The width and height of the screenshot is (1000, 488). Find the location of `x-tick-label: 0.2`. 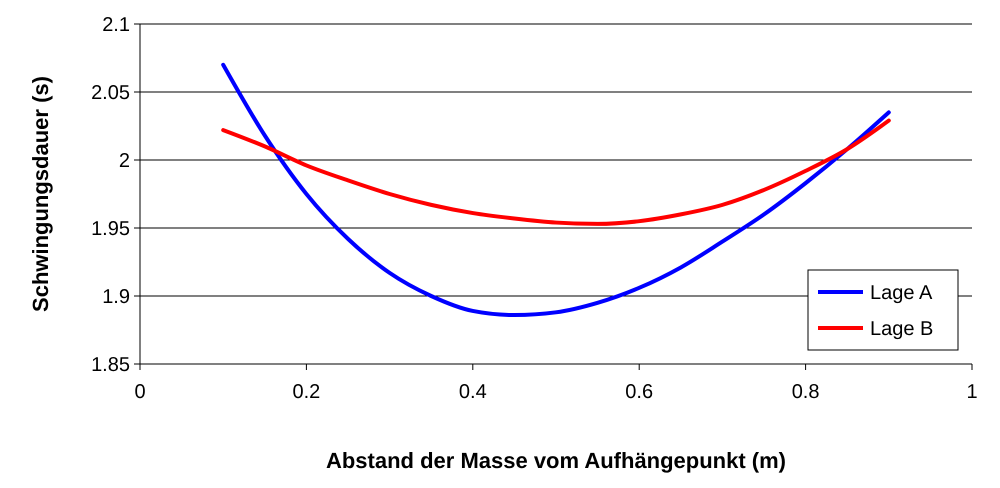

x-tick-label: 0.2 is located at coordinates (306, 392).